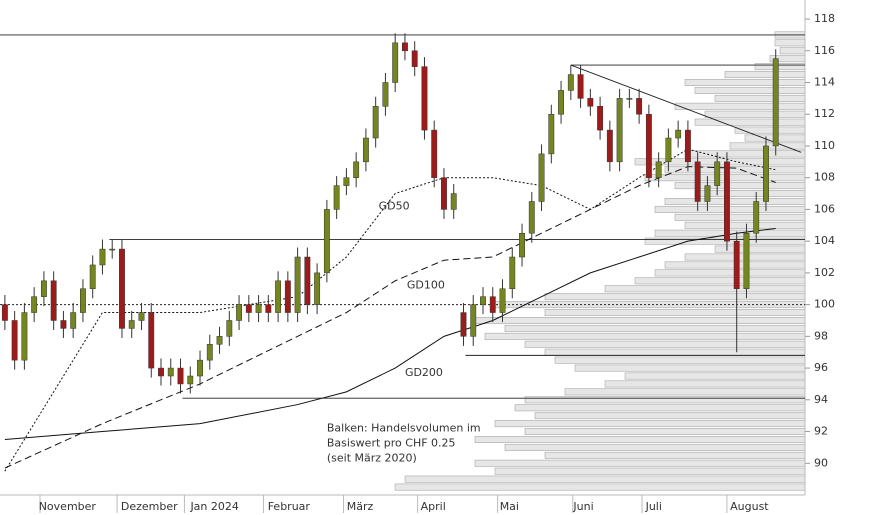 Image resolution: width=874 pixels, height=515 pixels. I want to click on y-tick-label: 102, so click(824, 272).